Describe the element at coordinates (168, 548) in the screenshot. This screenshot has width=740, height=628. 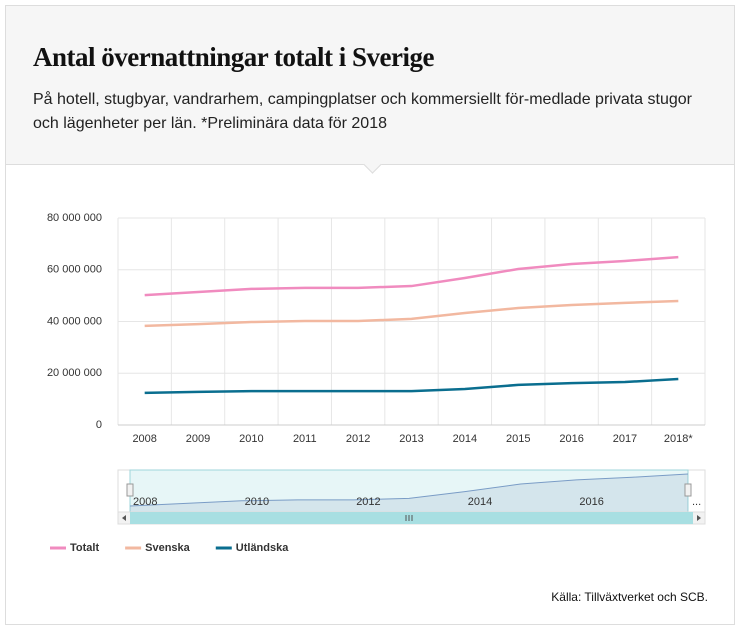
I see `legend-label: Svenska` at that location.